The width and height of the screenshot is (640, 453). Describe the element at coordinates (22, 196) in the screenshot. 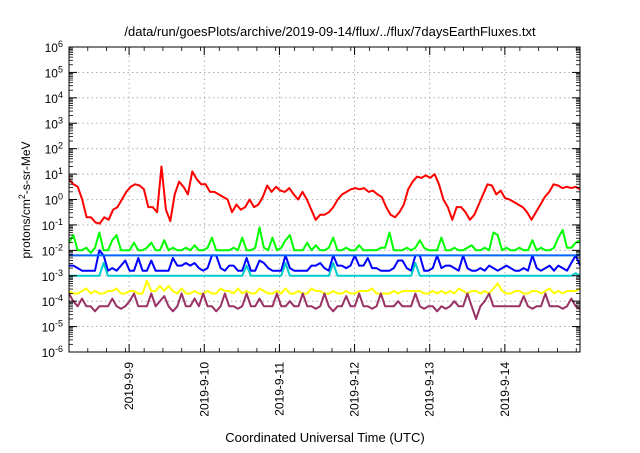

I see `y-axis-label-sup: 2` at that location.